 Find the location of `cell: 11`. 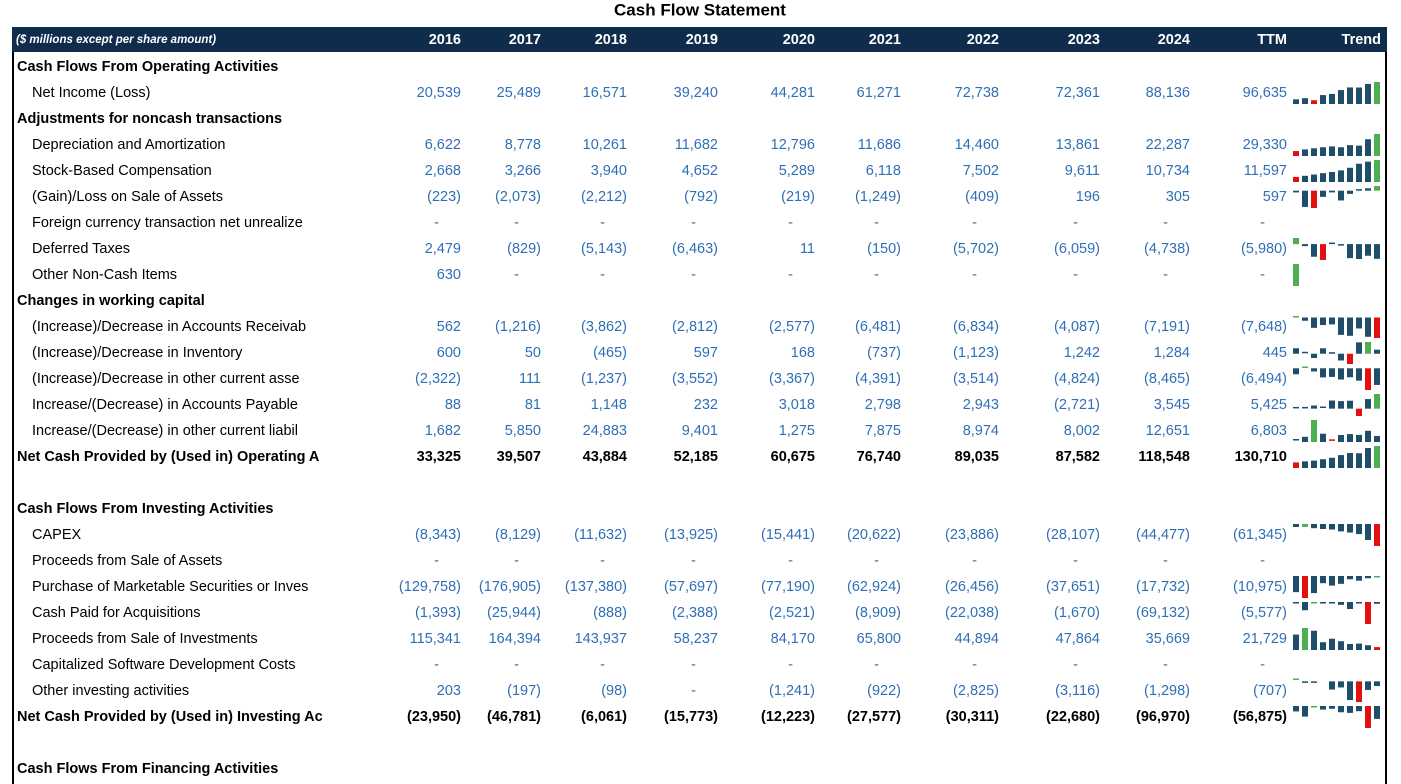

cell: 11 is located at coordinates (807, 249).